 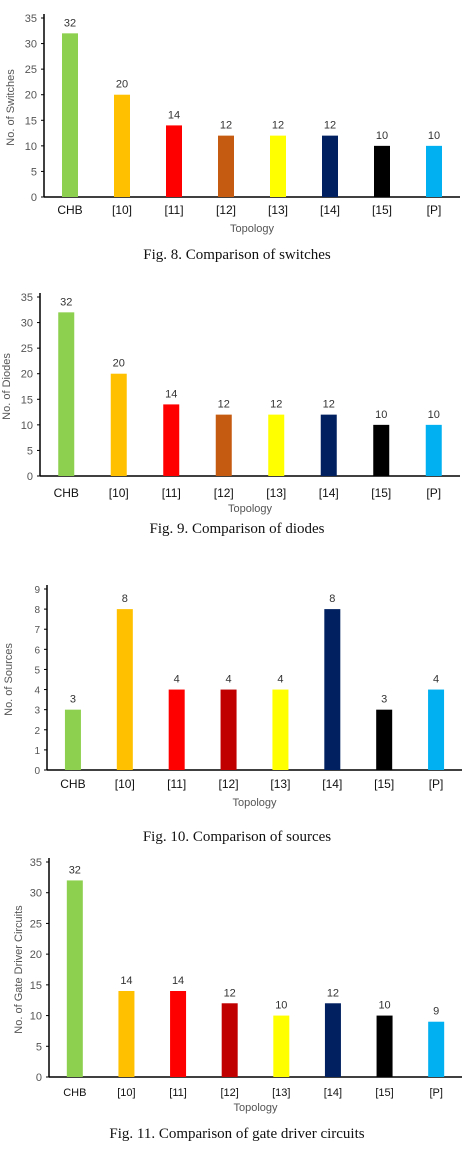 What do you see at coordinates (19, 969) in the screenshot?
I see `y-axis-title: No. of Gate Driver Circuits` at bounding box center [19, 969].